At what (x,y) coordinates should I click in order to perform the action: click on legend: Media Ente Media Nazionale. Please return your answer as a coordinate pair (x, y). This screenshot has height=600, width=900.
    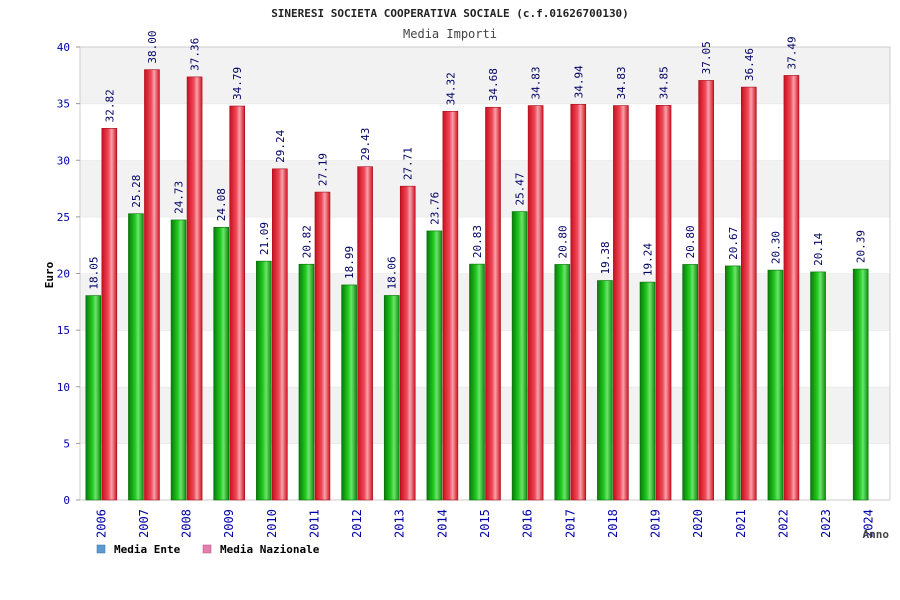
    Looking at the image, I should click on (208, 549).